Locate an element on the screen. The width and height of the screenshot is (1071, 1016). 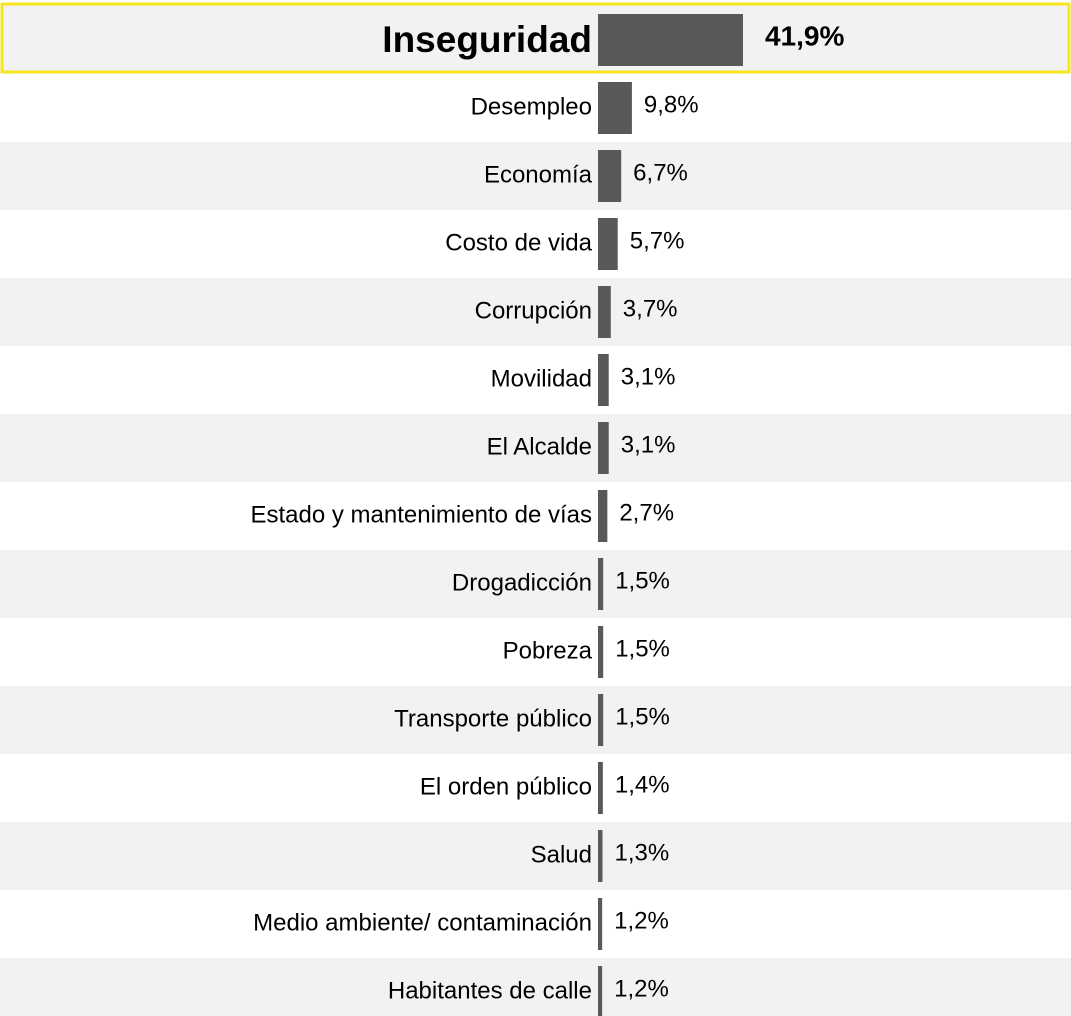
value-label: 5,7% is located at coordinates (657, 240).